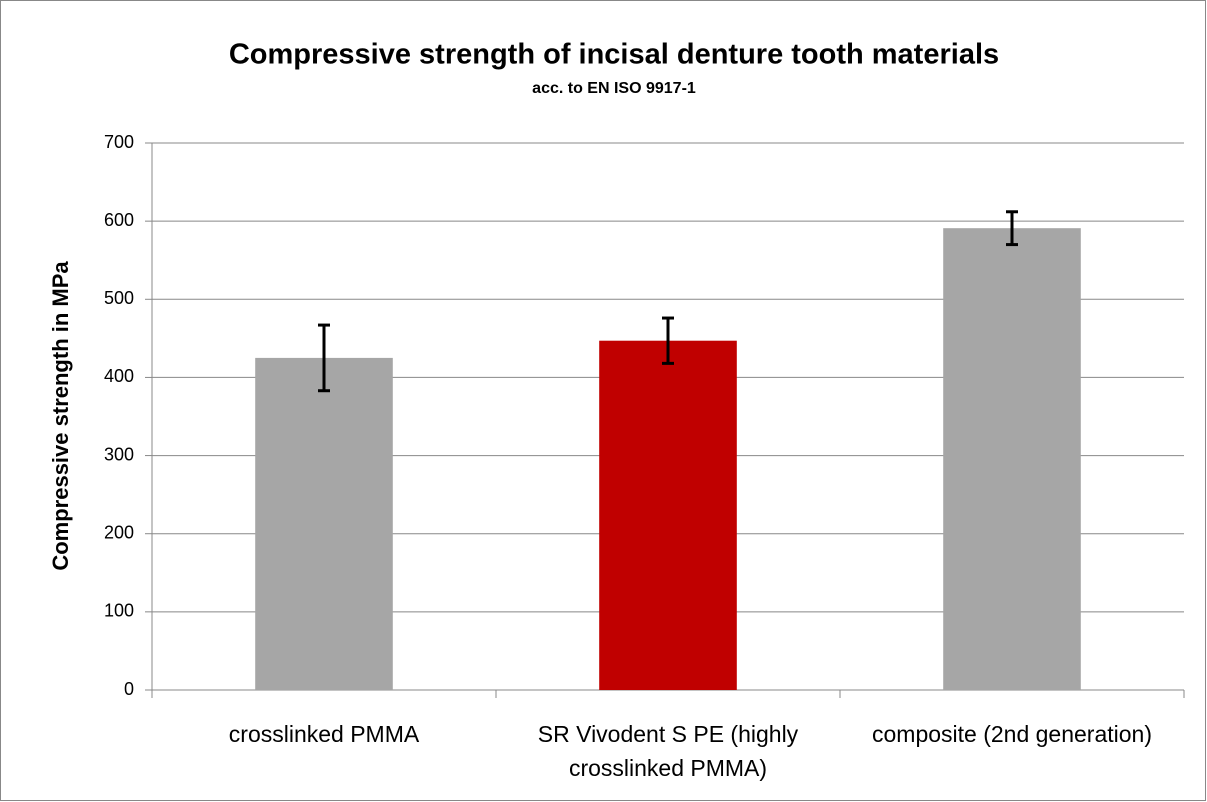 The width and height of the screenshot is (1207, 802). I want to click on y-tick-label: 200, so click(119, 532).